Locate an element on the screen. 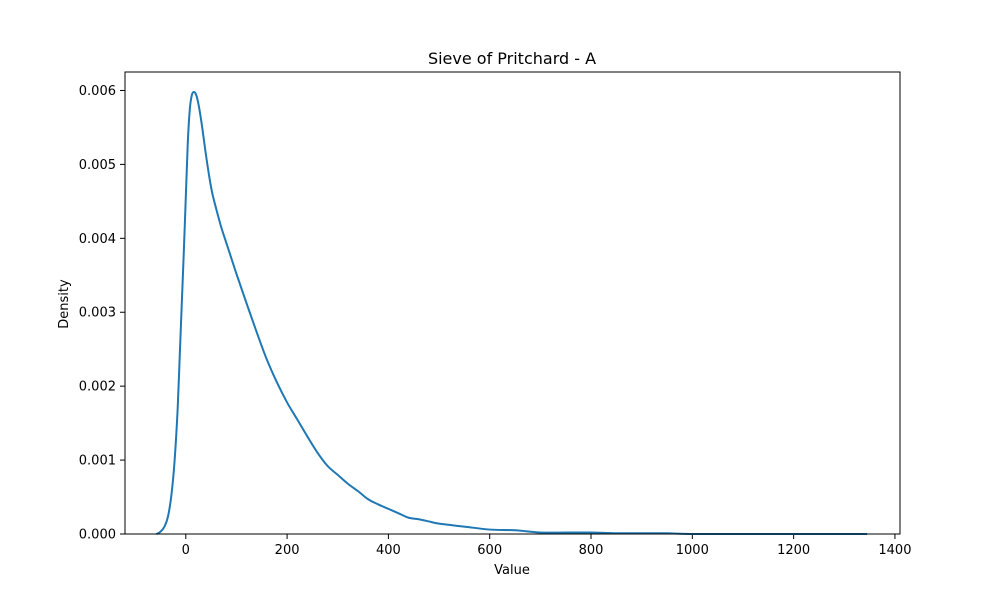  x-tick-label: 200 is located at coordinates (287, 550).